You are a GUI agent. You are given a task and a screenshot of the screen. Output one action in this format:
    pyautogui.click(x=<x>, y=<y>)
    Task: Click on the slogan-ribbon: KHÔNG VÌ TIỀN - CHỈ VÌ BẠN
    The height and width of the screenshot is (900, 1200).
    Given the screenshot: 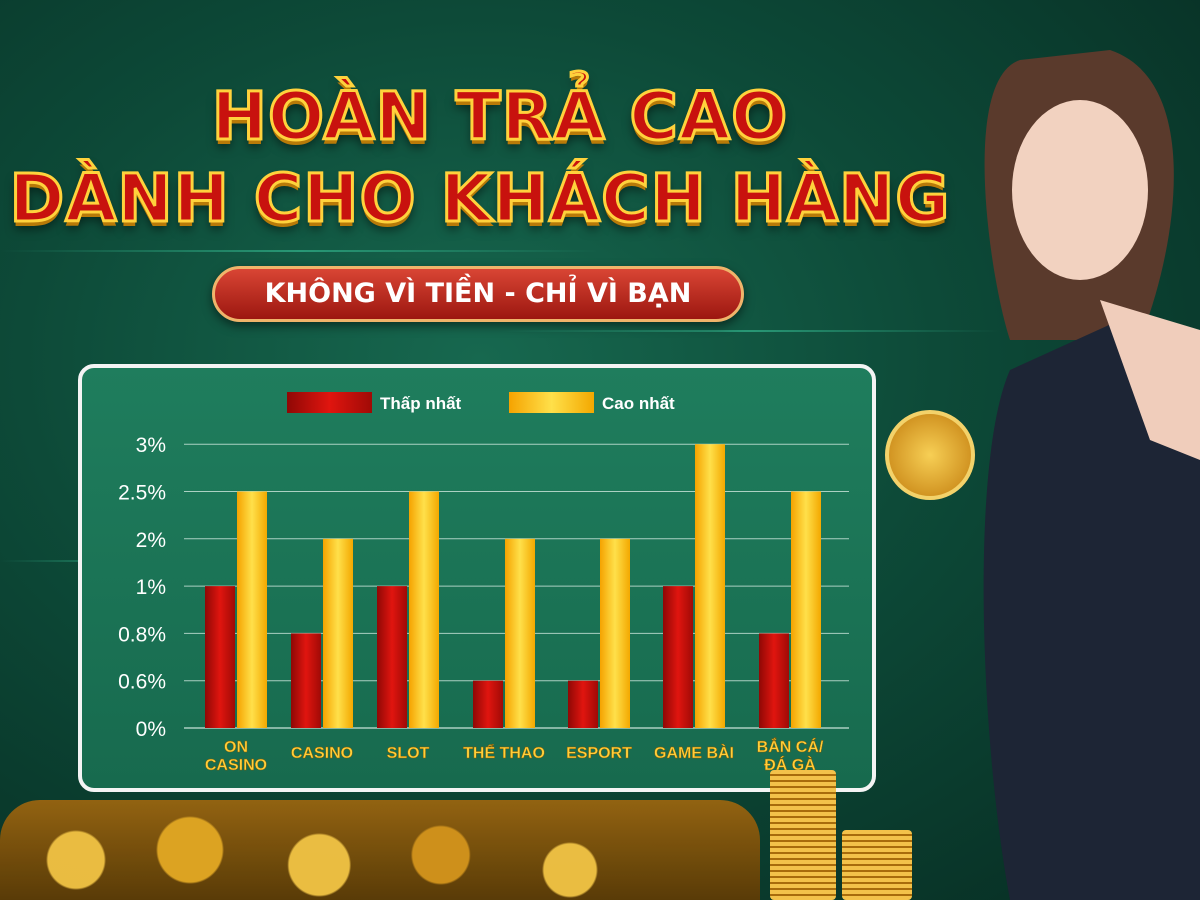 What is the action you would take?
    pyautogui.click(x=478, y=294)
    